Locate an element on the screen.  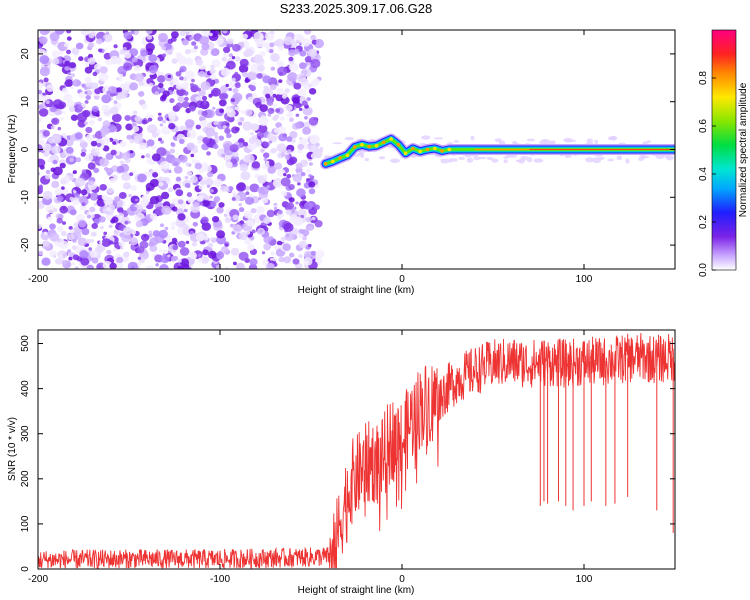
snr-xlabel: Height of straight line (km) is located at coordinates (356, 590).